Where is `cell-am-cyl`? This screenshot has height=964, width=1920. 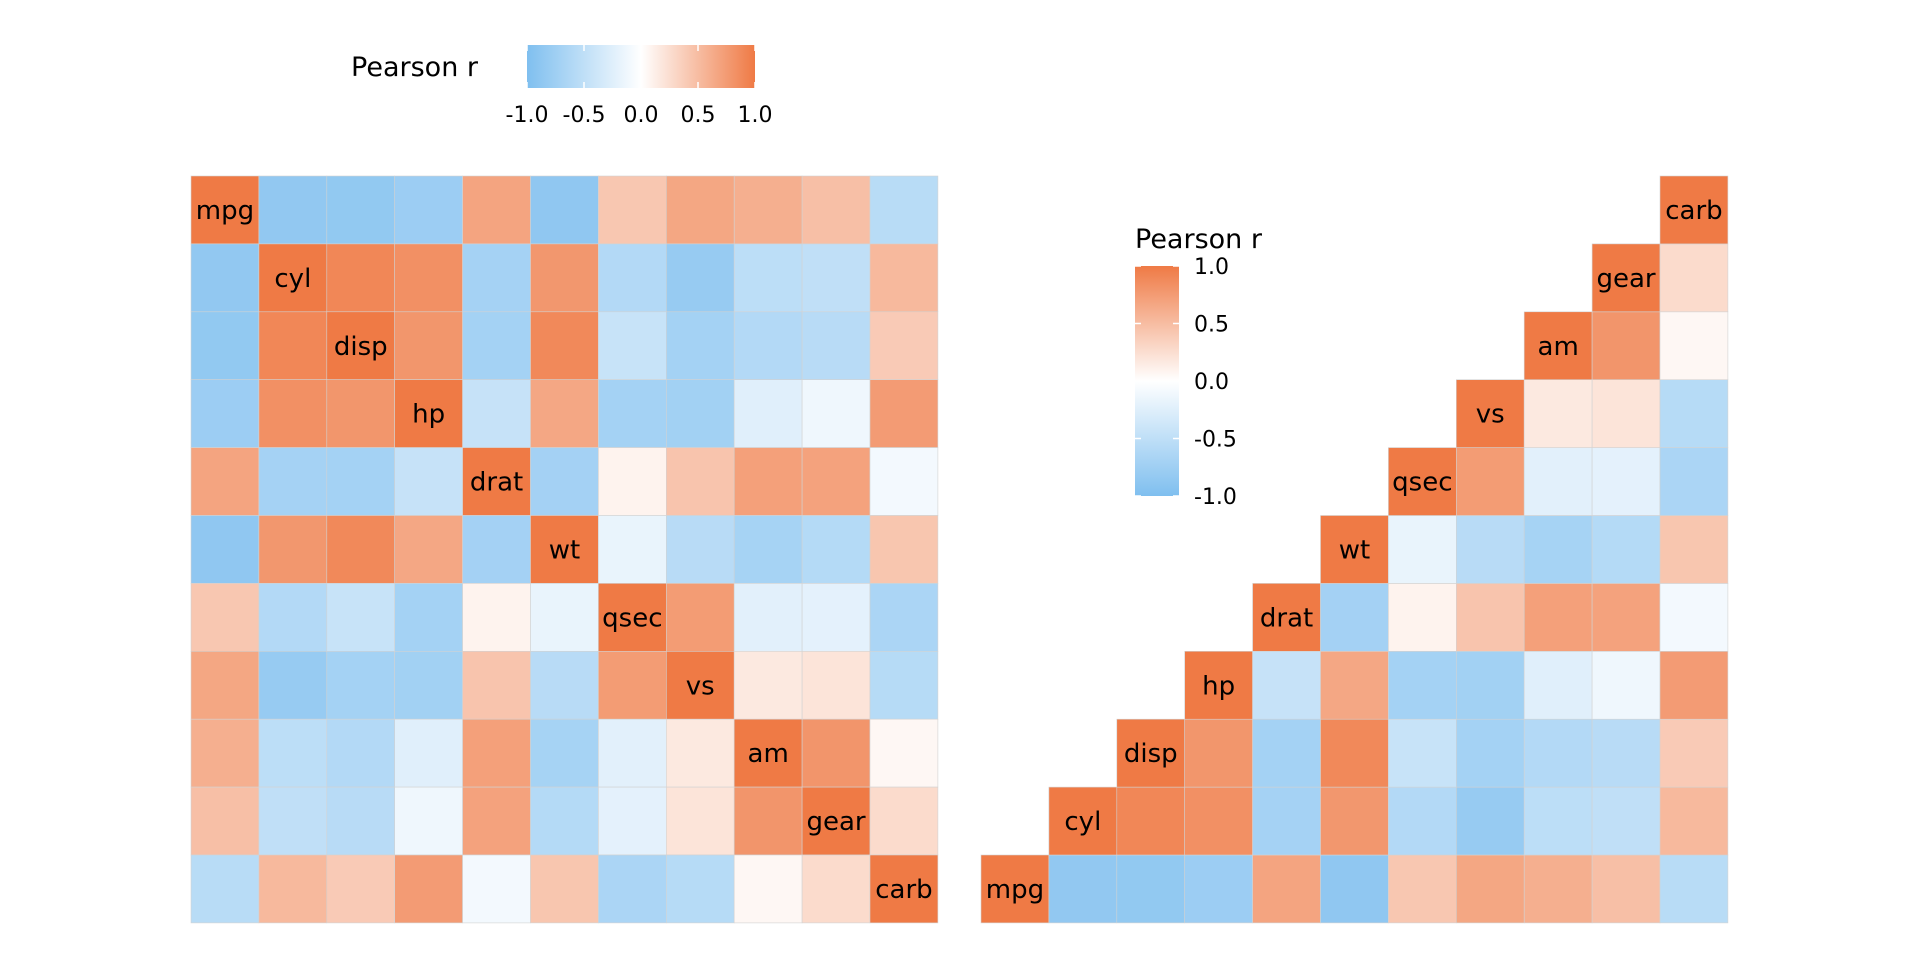 cell-am-cyl is located at coordinates (293, 753).